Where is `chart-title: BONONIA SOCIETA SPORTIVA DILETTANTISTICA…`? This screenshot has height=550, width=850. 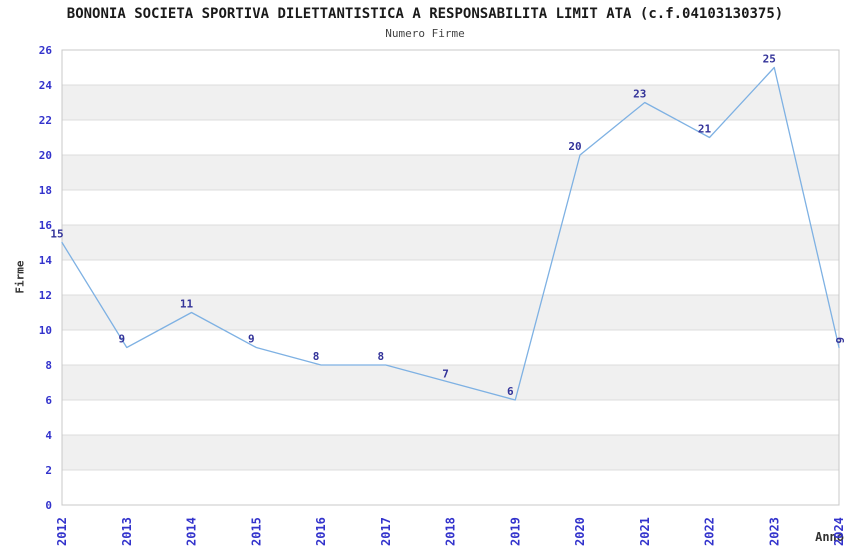 chart-title: BONONIA SOCIETA SPORTIVA DILETTANTISTICA… is located at coordinates (425, 14).